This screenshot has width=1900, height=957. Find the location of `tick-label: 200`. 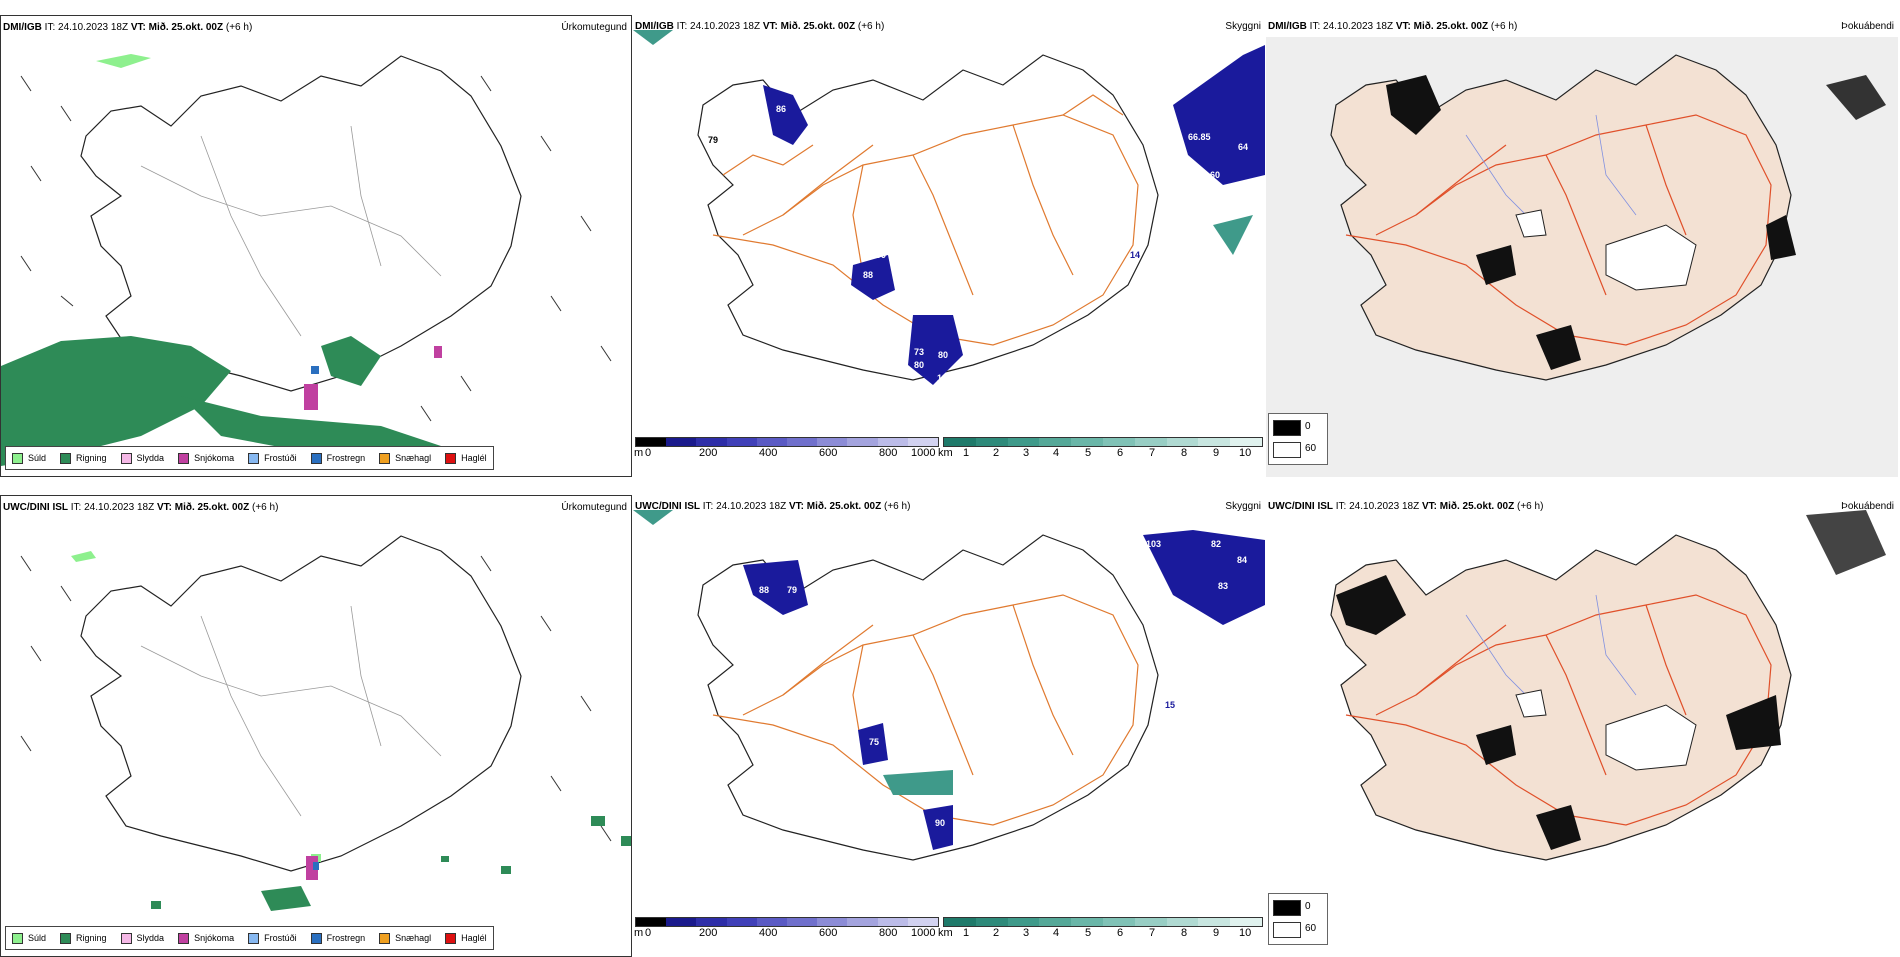

tick-label: 200 is located at coordinates (708, 453).